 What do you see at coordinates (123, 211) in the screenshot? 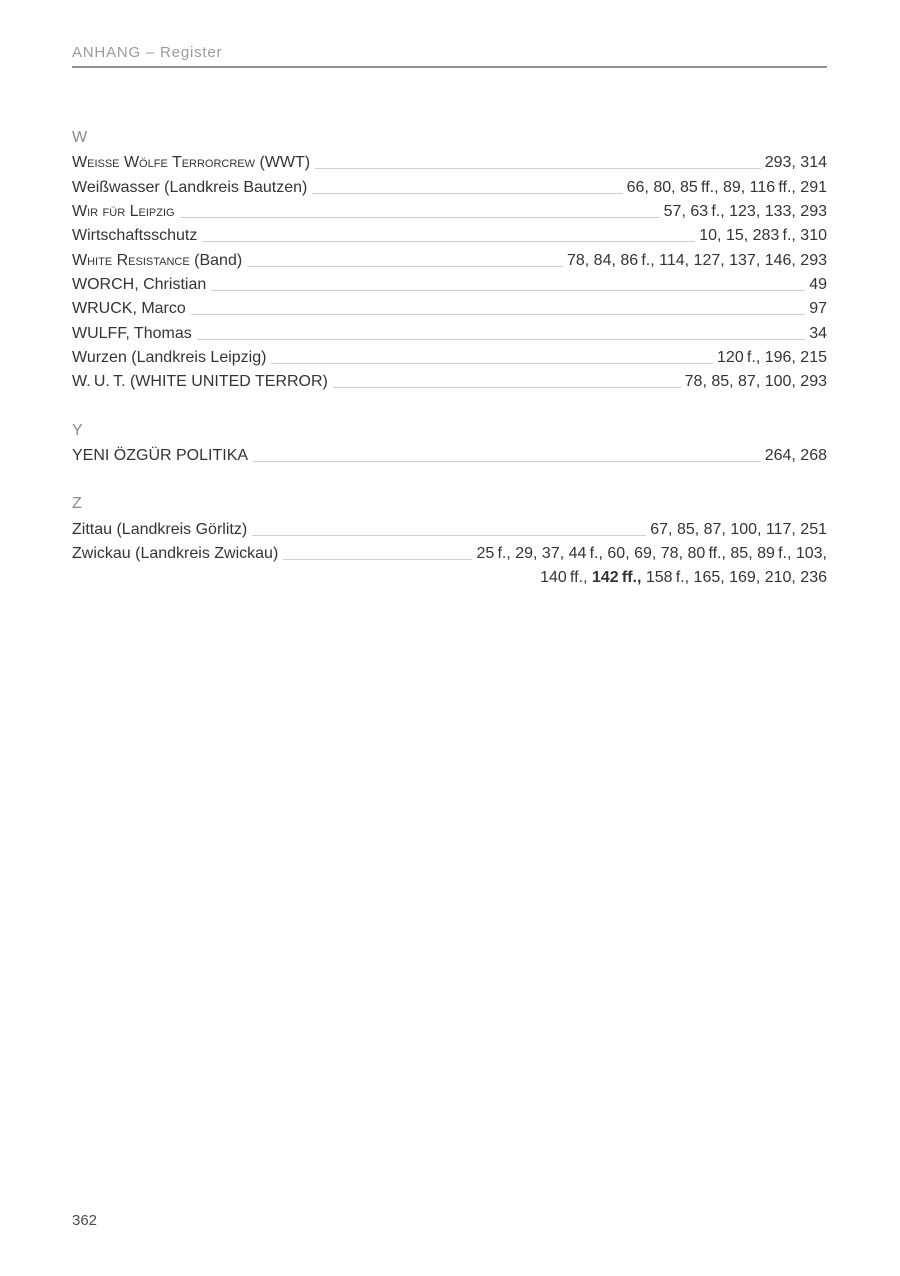
I see `entry-label: Wir für Leipzig` at bounding box center [123, 211].